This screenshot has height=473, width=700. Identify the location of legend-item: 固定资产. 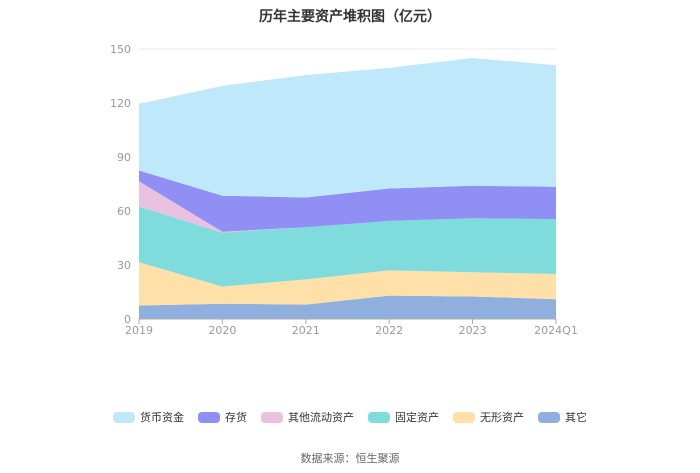
(403, 417).